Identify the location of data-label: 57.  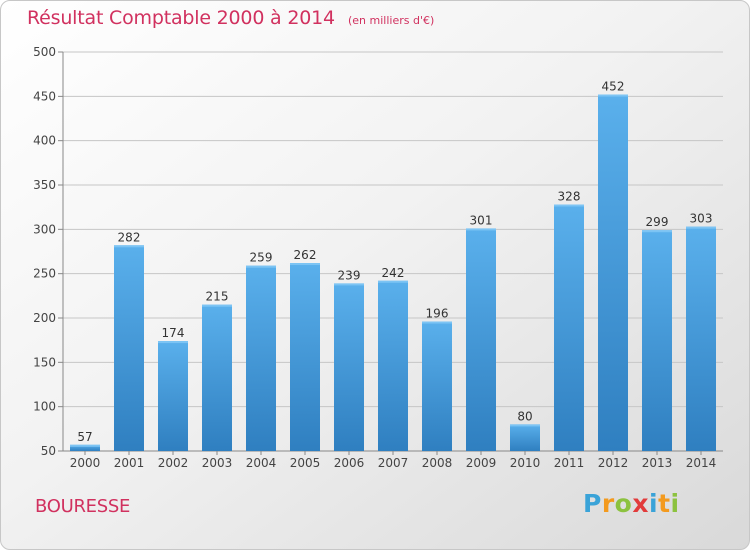
(84, 437).